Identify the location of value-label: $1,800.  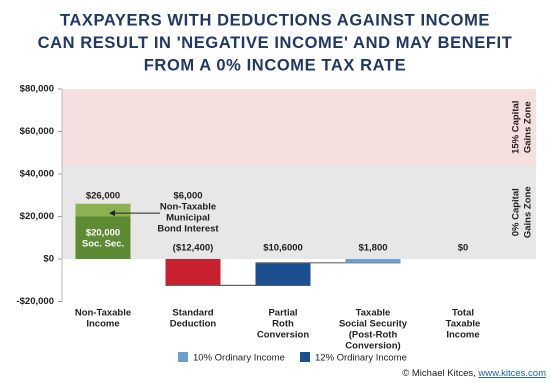
(372, 248).